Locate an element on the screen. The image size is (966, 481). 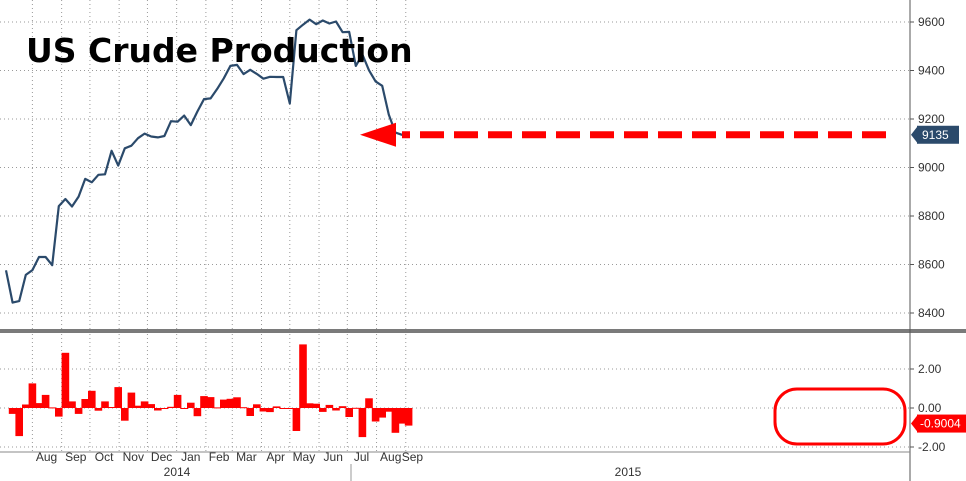
x-month-label: Sep is located at coordinates (76, 457).